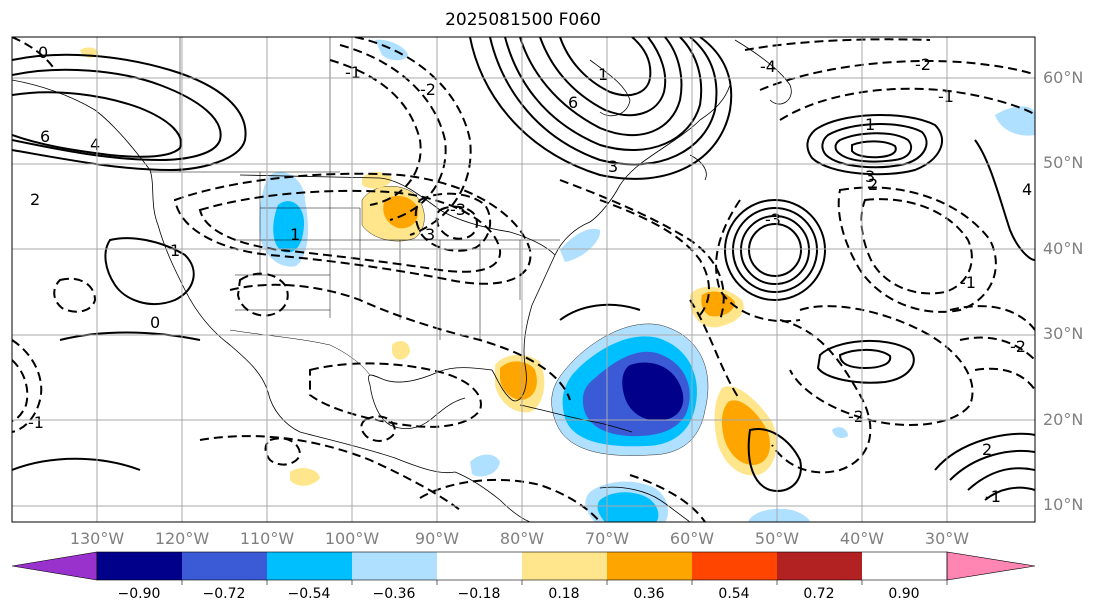 The width and height of the screenshot is (1105, 615). What do you see at coordinates (1063, 504) in the screenshot?
I see `lat-label: 10°N` at bounding box center [1063, 504].